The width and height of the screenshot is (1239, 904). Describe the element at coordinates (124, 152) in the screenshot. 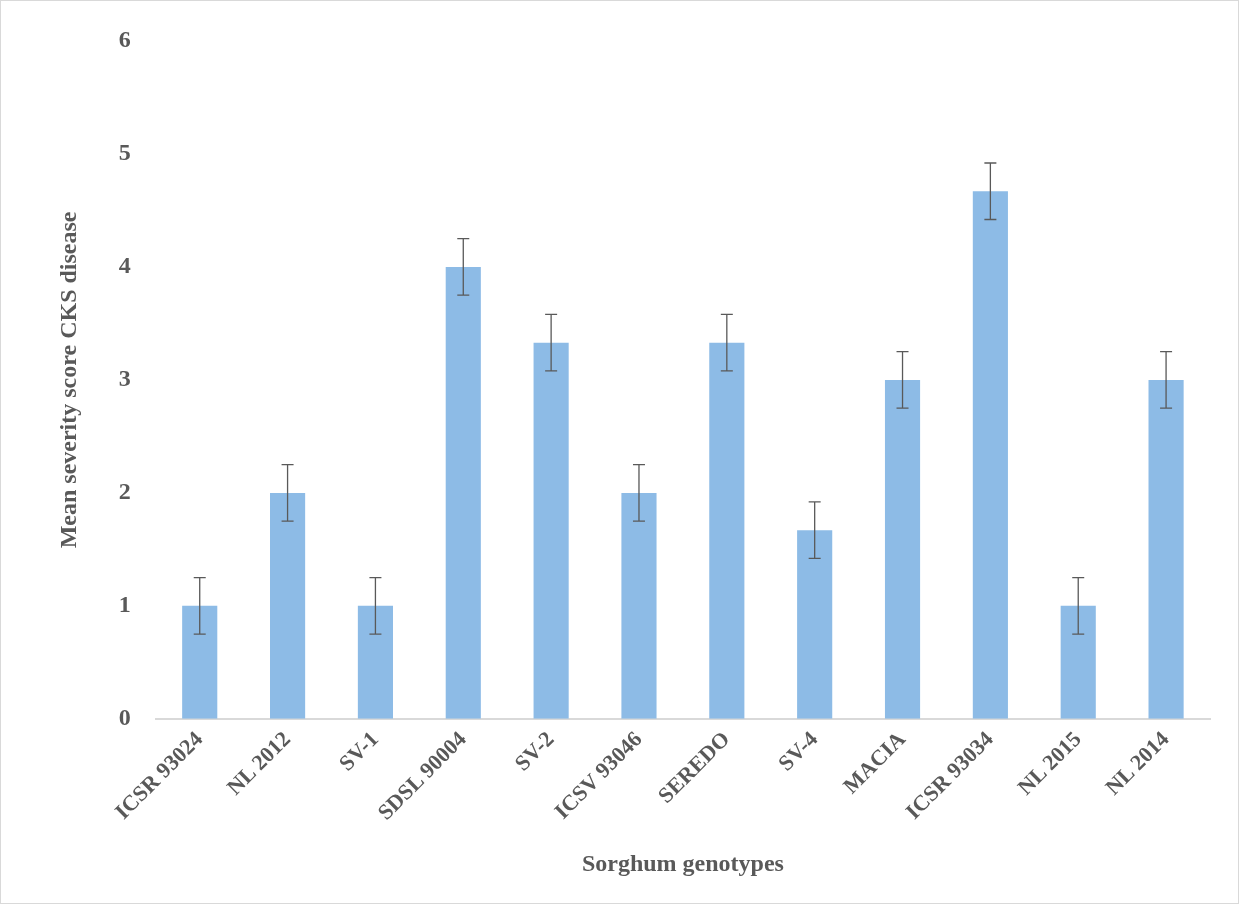

I see `y-tick-label: 5` at that location.